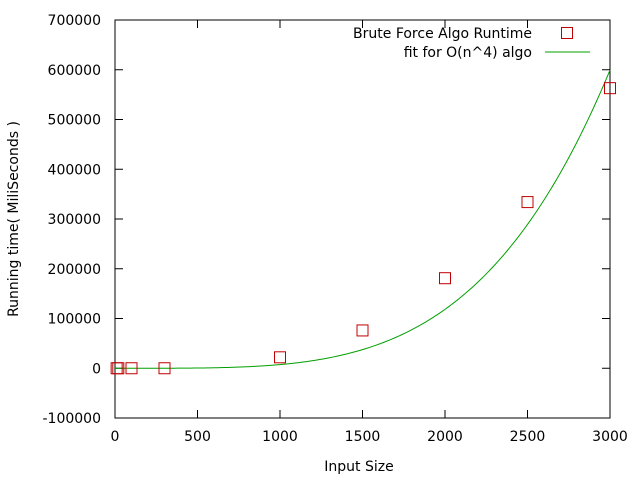 This screenshot has height=480, width=640. I want to click on x-tick-label: 1500, so click(363, 437).